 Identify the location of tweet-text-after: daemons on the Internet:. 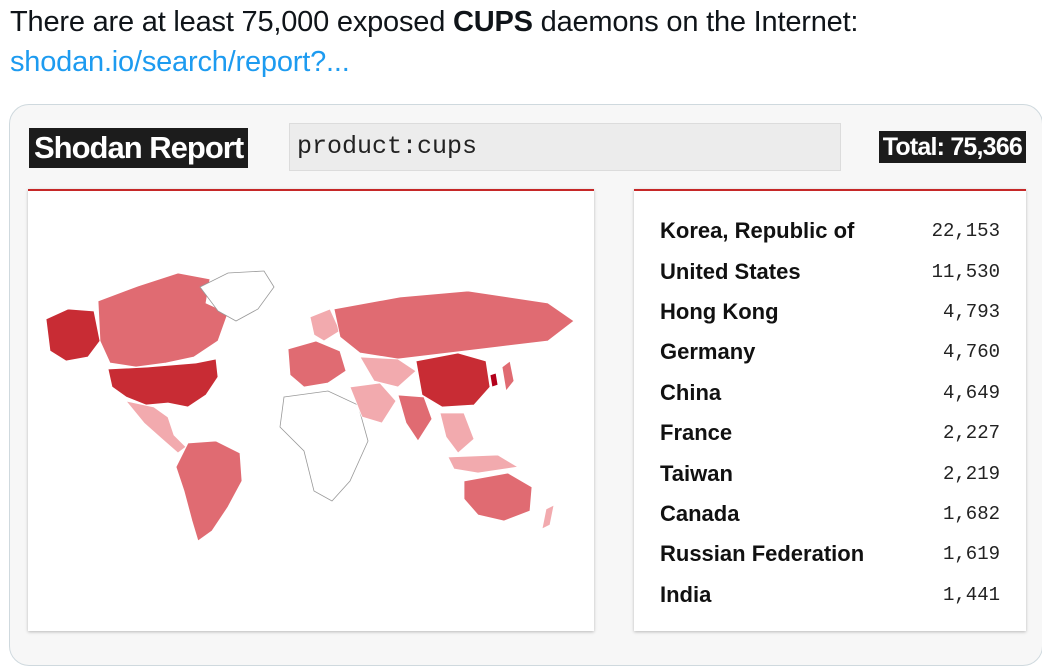
(695, 22).